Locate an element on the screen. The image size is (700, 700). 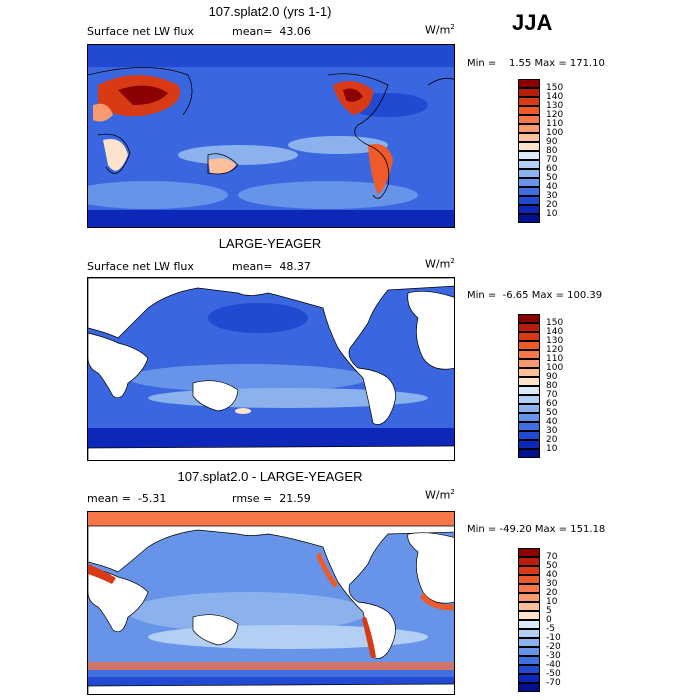
colorbar-tick-label: -30 is located at coordinates (553, 655).